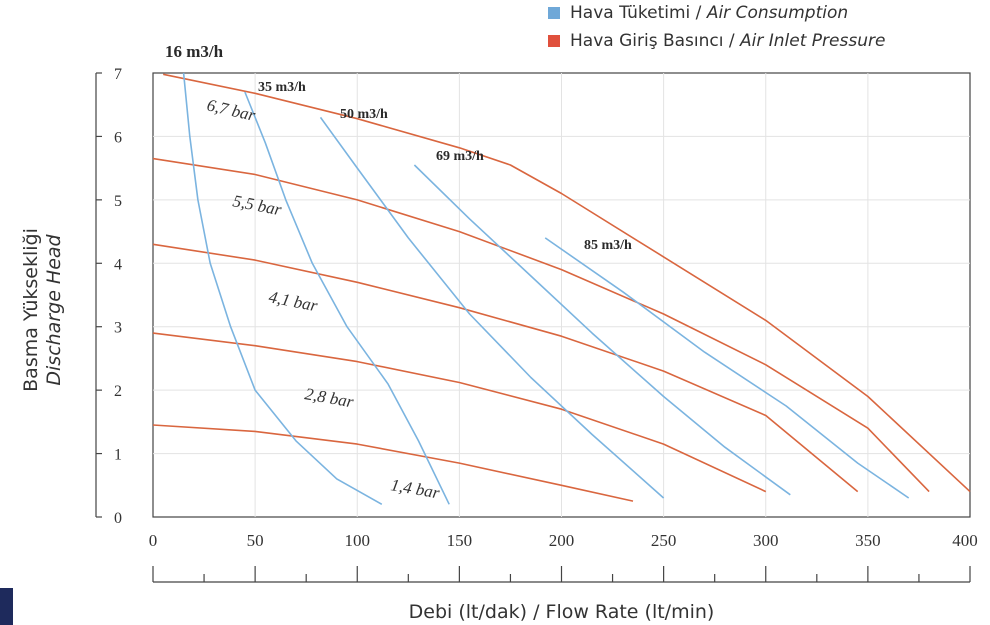  I want to click on x-tick-label: 350, so click(868, 540).